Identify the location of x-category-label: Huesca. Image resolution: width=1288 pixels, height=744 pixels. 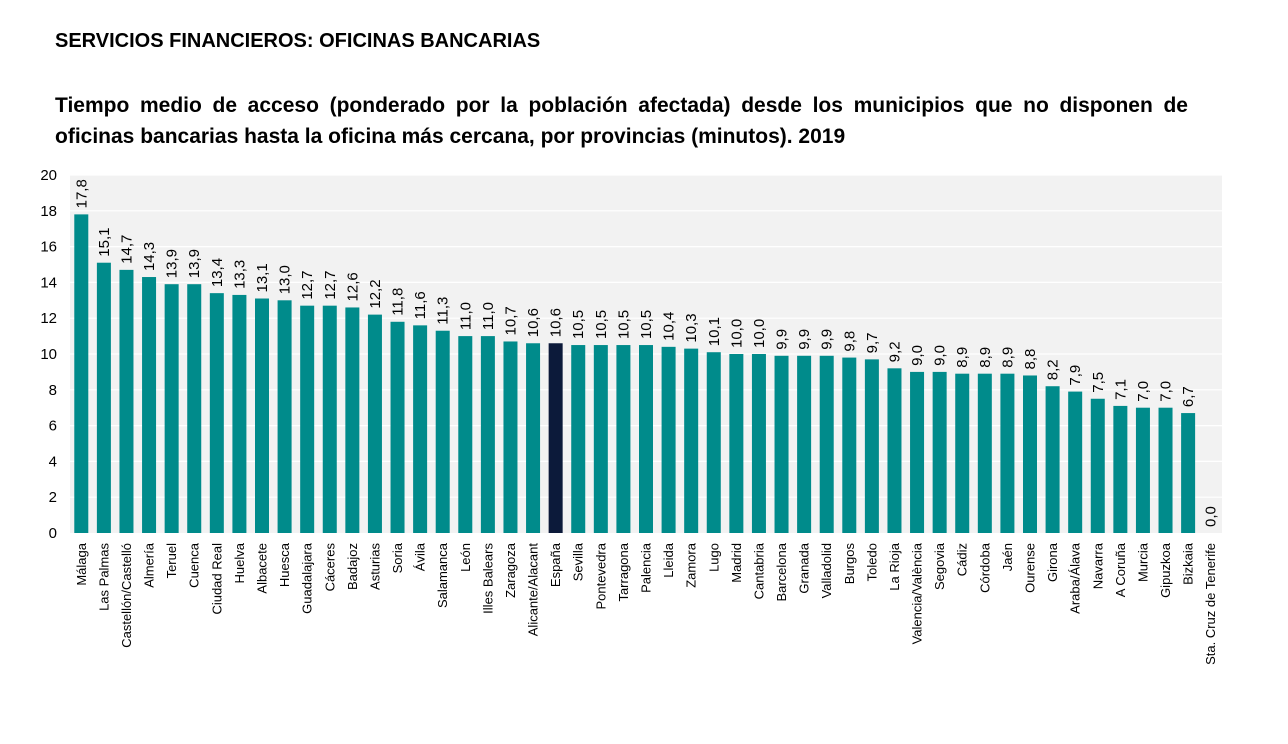
(284, 564).